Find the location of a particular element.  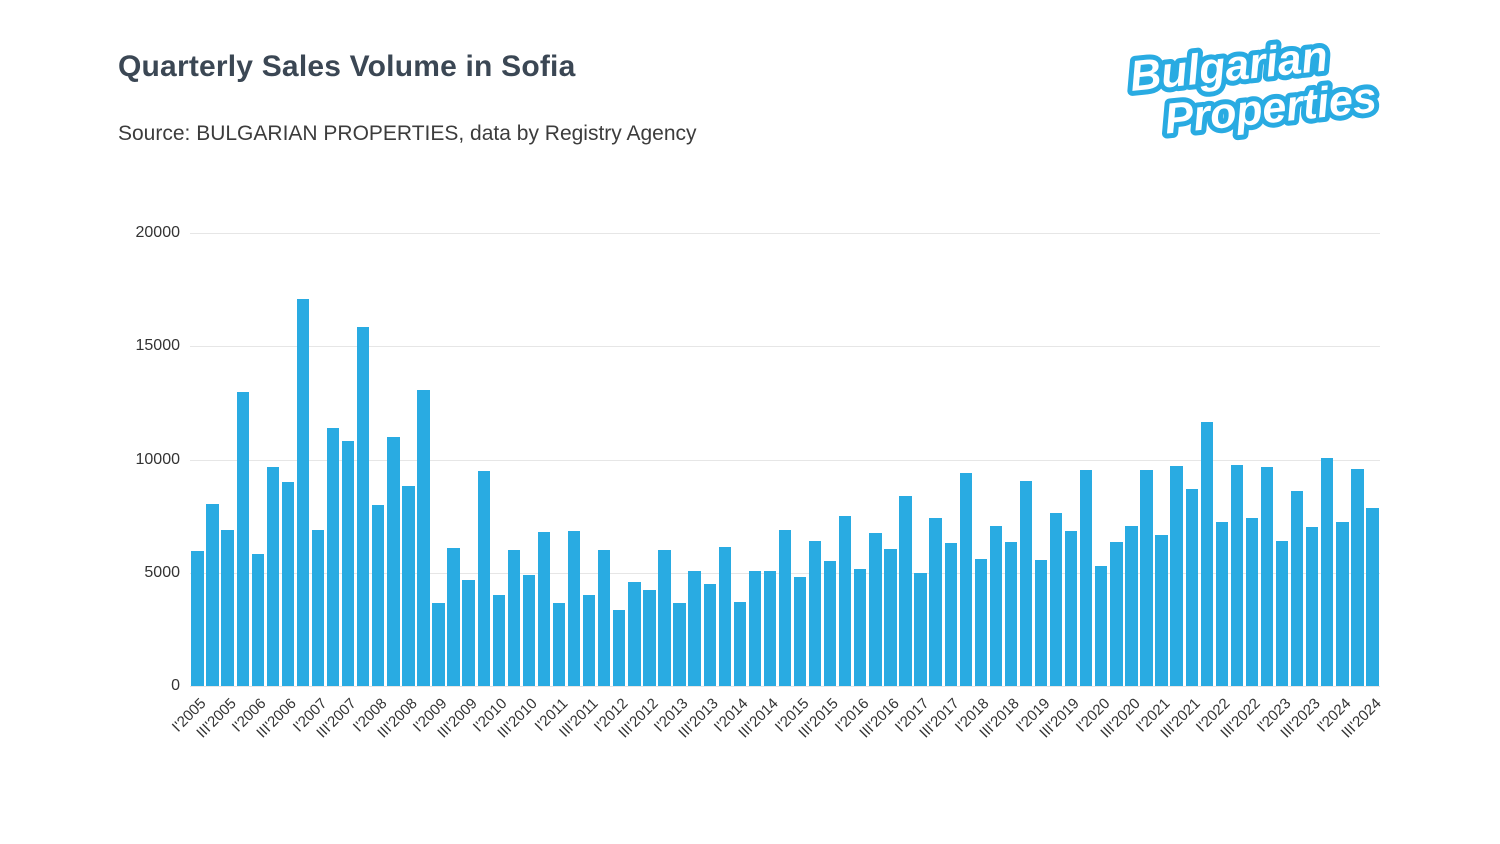

y-axis-tick-label: 20000 is located at coordinates (158, 232).